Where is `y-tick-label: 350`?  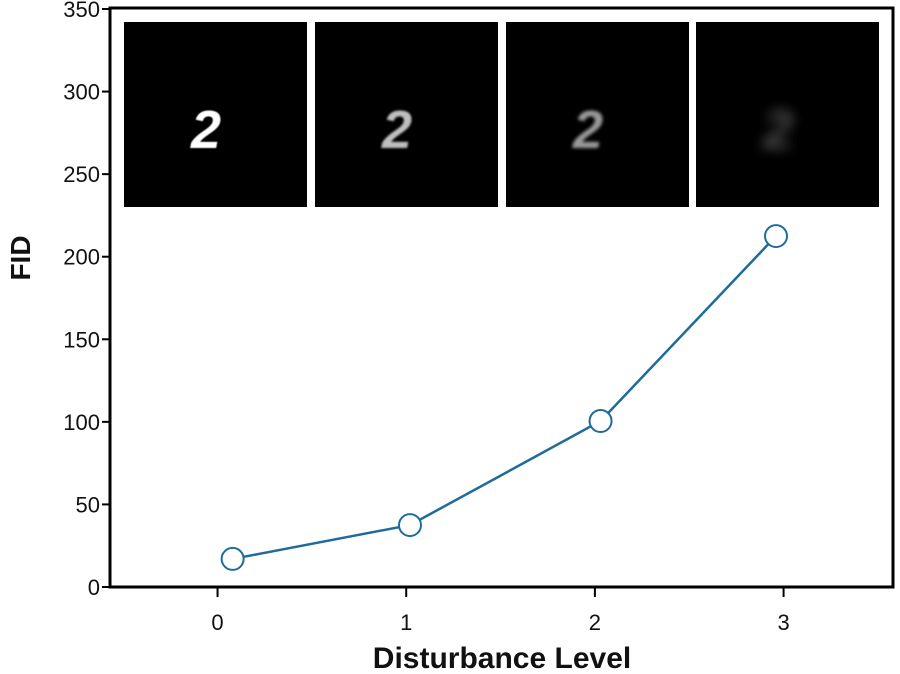 y-tick-label: 350 is located at coordinates (81, 11).